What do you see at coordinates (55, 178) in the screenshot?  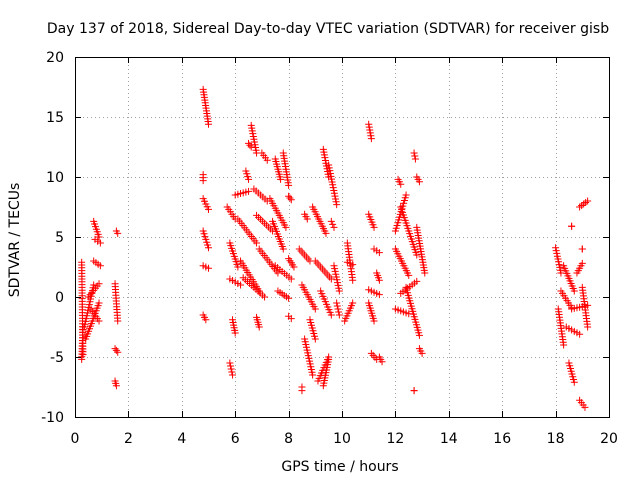 I see `y-tick-label: 10` at bounding box center [55, 178].